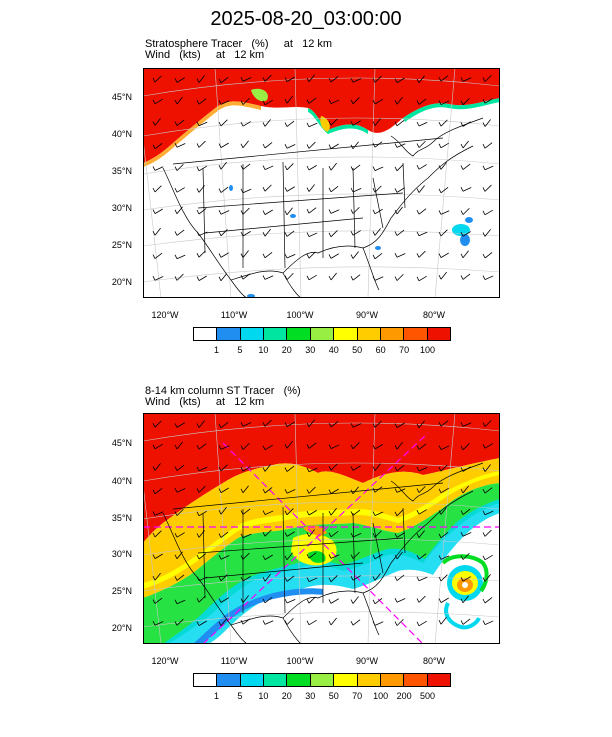 The width and height of the screenshot is (612, 737). Describe the element at coordinates (310, 350) in the screenshot. I see `colorbar-label: 30` at that location.